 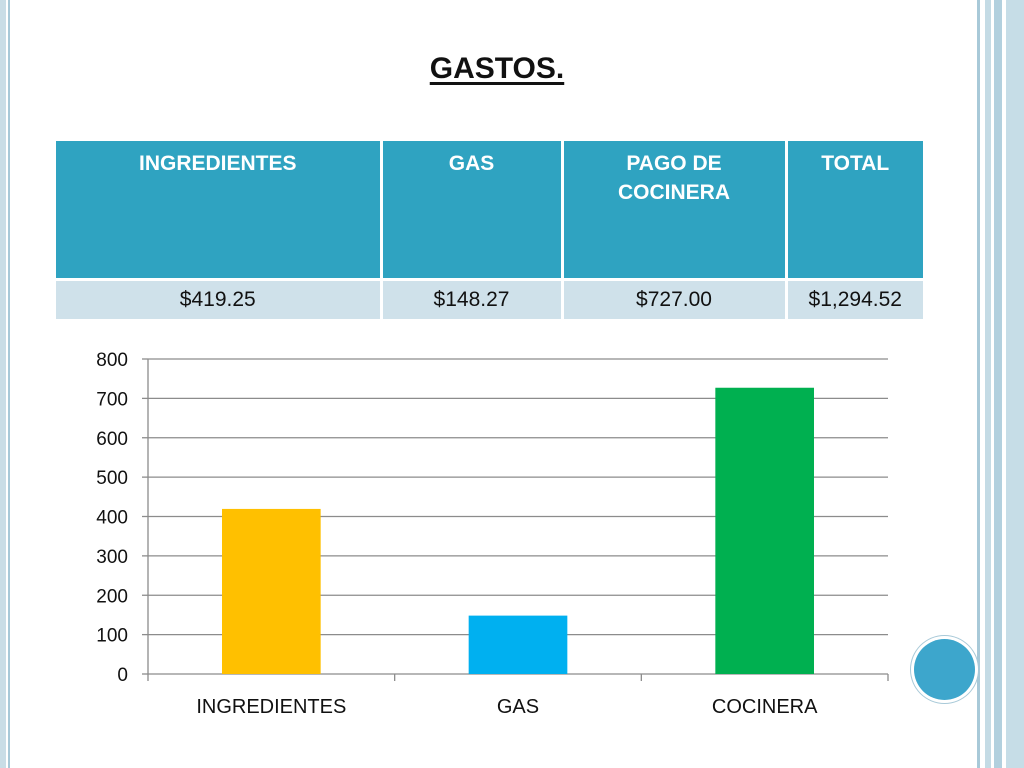 What do you see at coordinates (112, 557) in the screenshot?
I see `y-tick-label: 300` at bounding box center [112, 557].